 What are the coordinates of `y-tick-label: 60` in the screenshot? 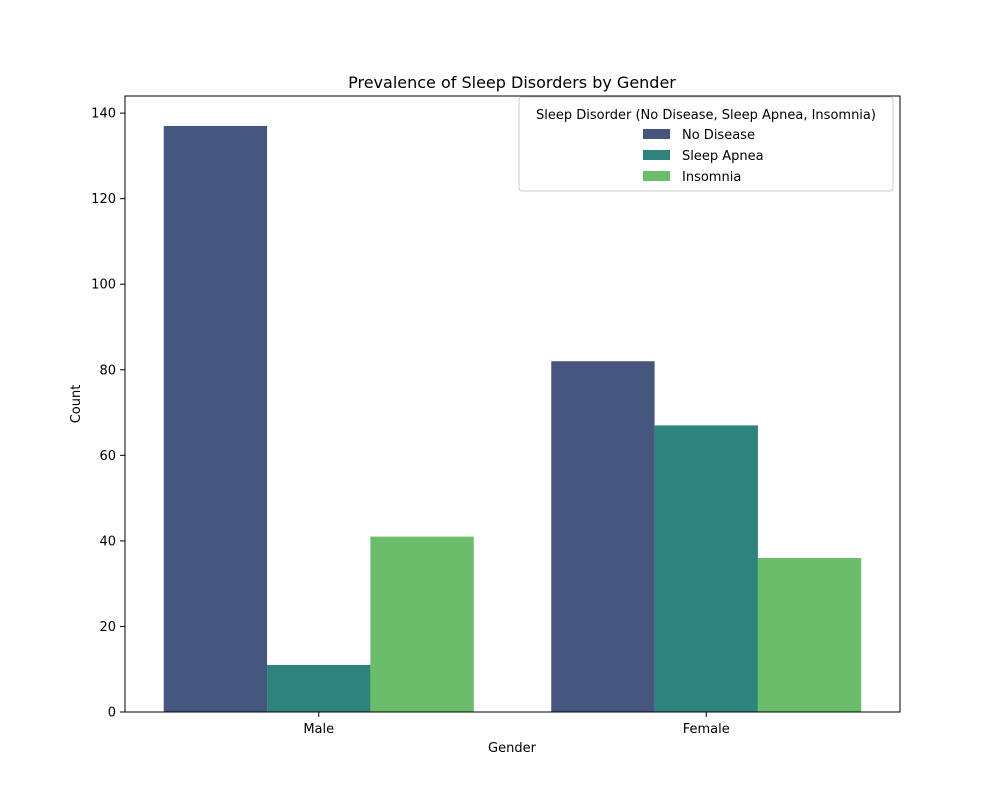 It's located at (107, 456).